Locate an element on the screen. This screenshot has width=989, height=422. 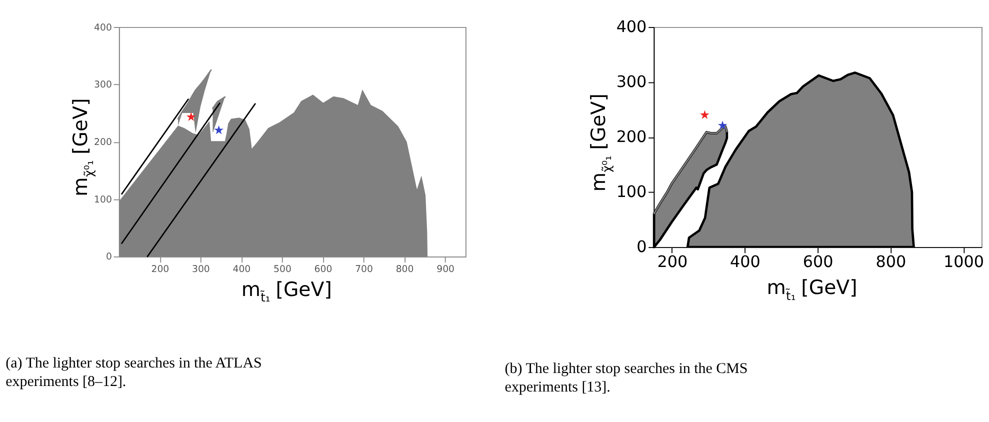
x-tick-label: 1000 is located at coordinates (964, 262).